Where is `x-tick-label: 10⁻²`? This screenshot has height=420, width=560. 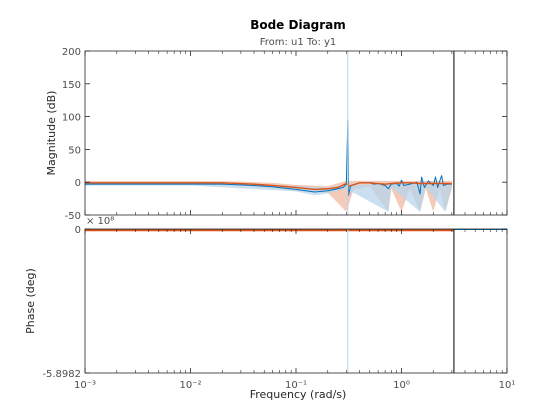 x-tick-label: 10⁻² is located at coordinates (190, 385).